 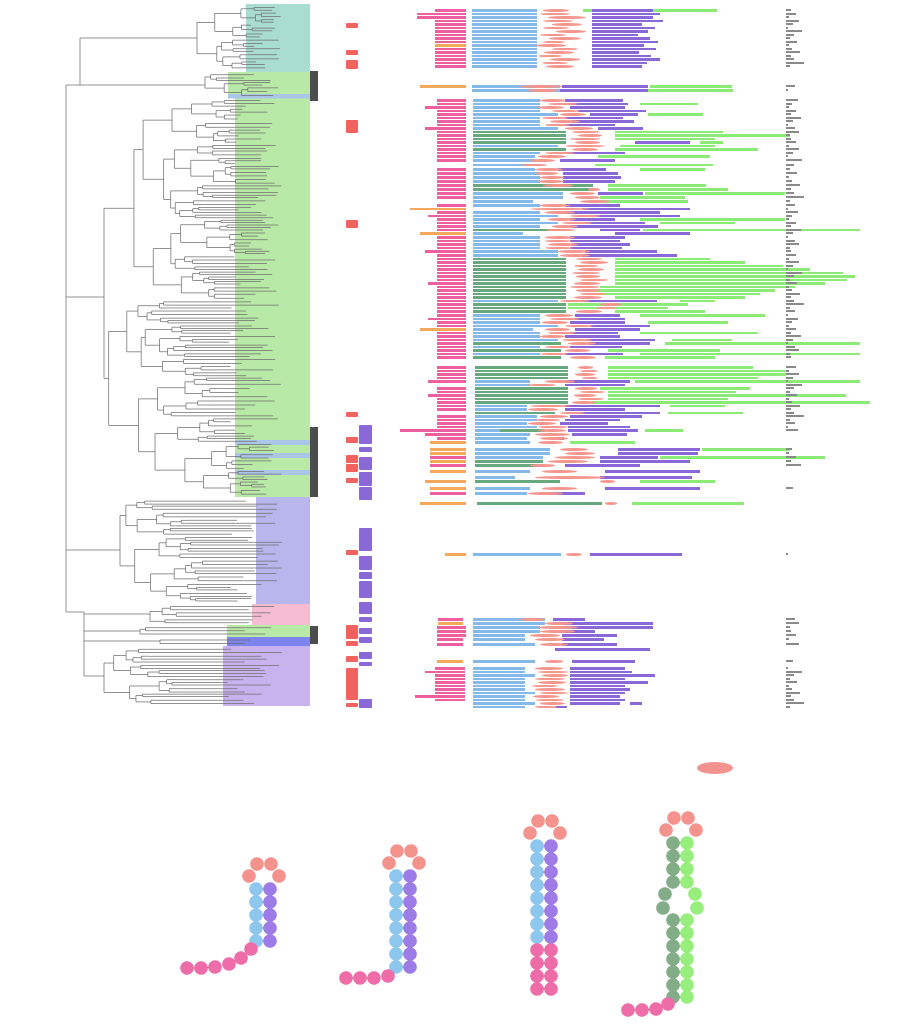 I want to click on clade-block, so click(x=283, y=550).